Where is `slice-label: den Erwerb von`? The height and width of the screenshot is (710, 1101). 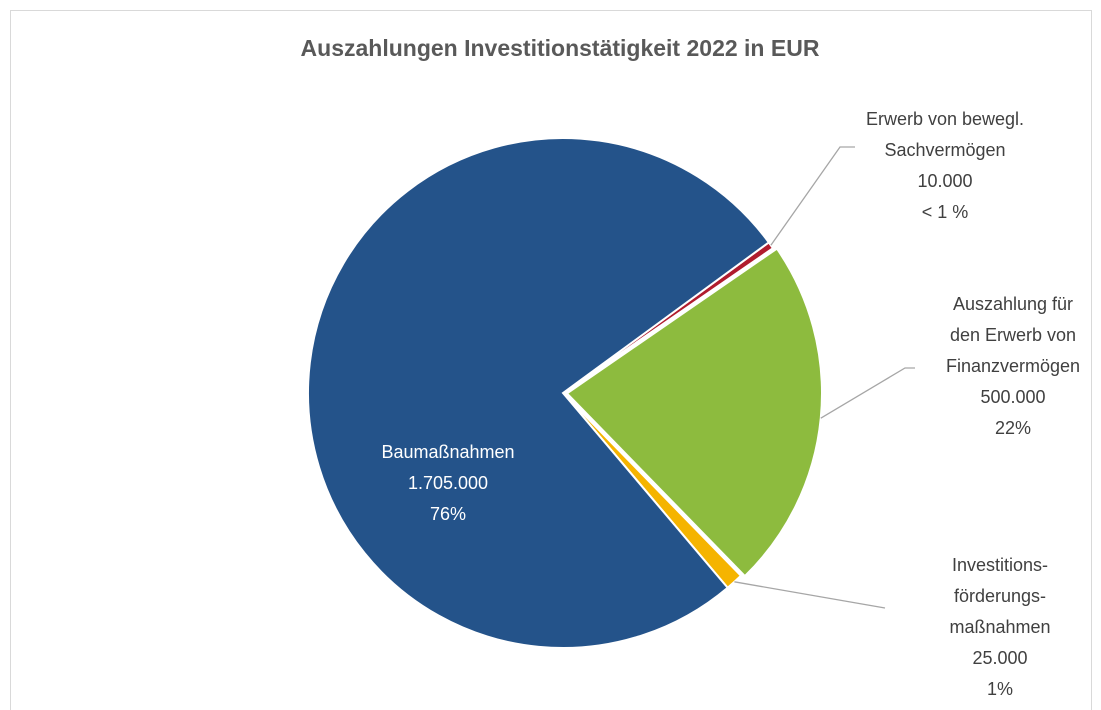 slice-label: den Erwerb von is located at coordinates (1013, 335).